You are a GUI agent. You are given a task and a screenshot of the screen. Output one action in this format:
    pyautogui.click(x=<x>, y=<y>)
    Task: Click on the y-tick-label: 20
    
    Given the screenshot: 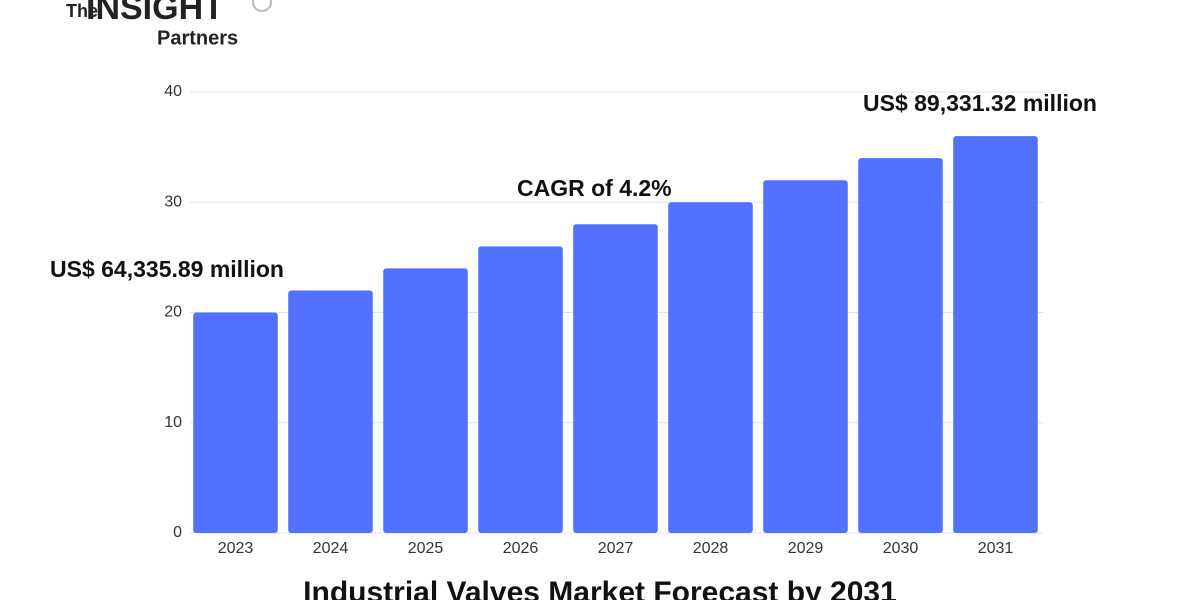 What is the action you would take?
    pyautogui.click(x=173, y=312)
    